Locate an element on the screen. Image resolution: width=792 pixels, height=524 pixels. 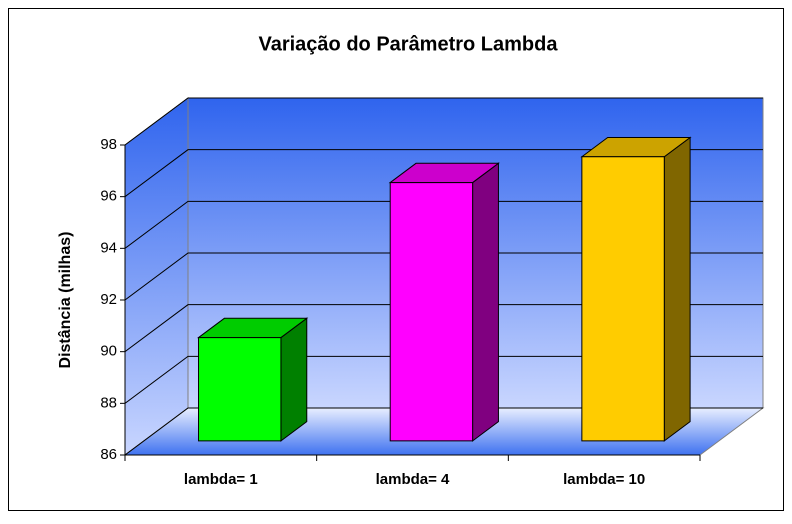
y-tick-label: 88 is located at coordinates (108, 402).